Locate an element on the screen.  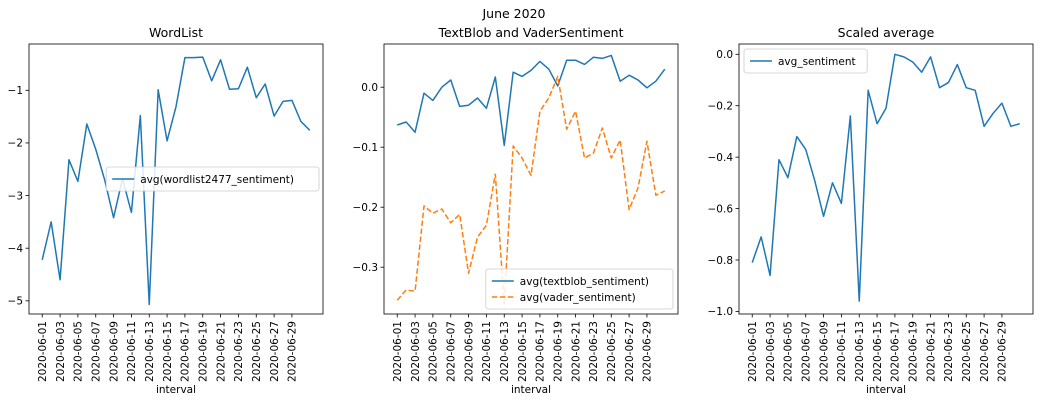
y-tick-label: −3 is located at coordinates (15, 196).